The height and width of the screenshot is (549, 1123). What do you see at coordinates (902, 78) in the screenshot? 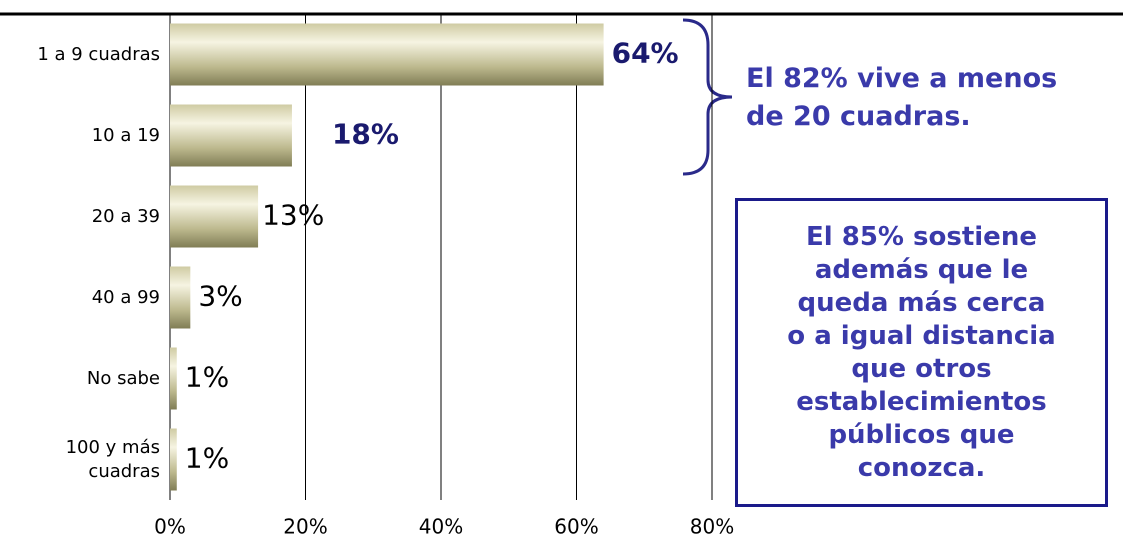
I see `annotation-line: El 82% vive a menos` at bounding box center [902, 78].